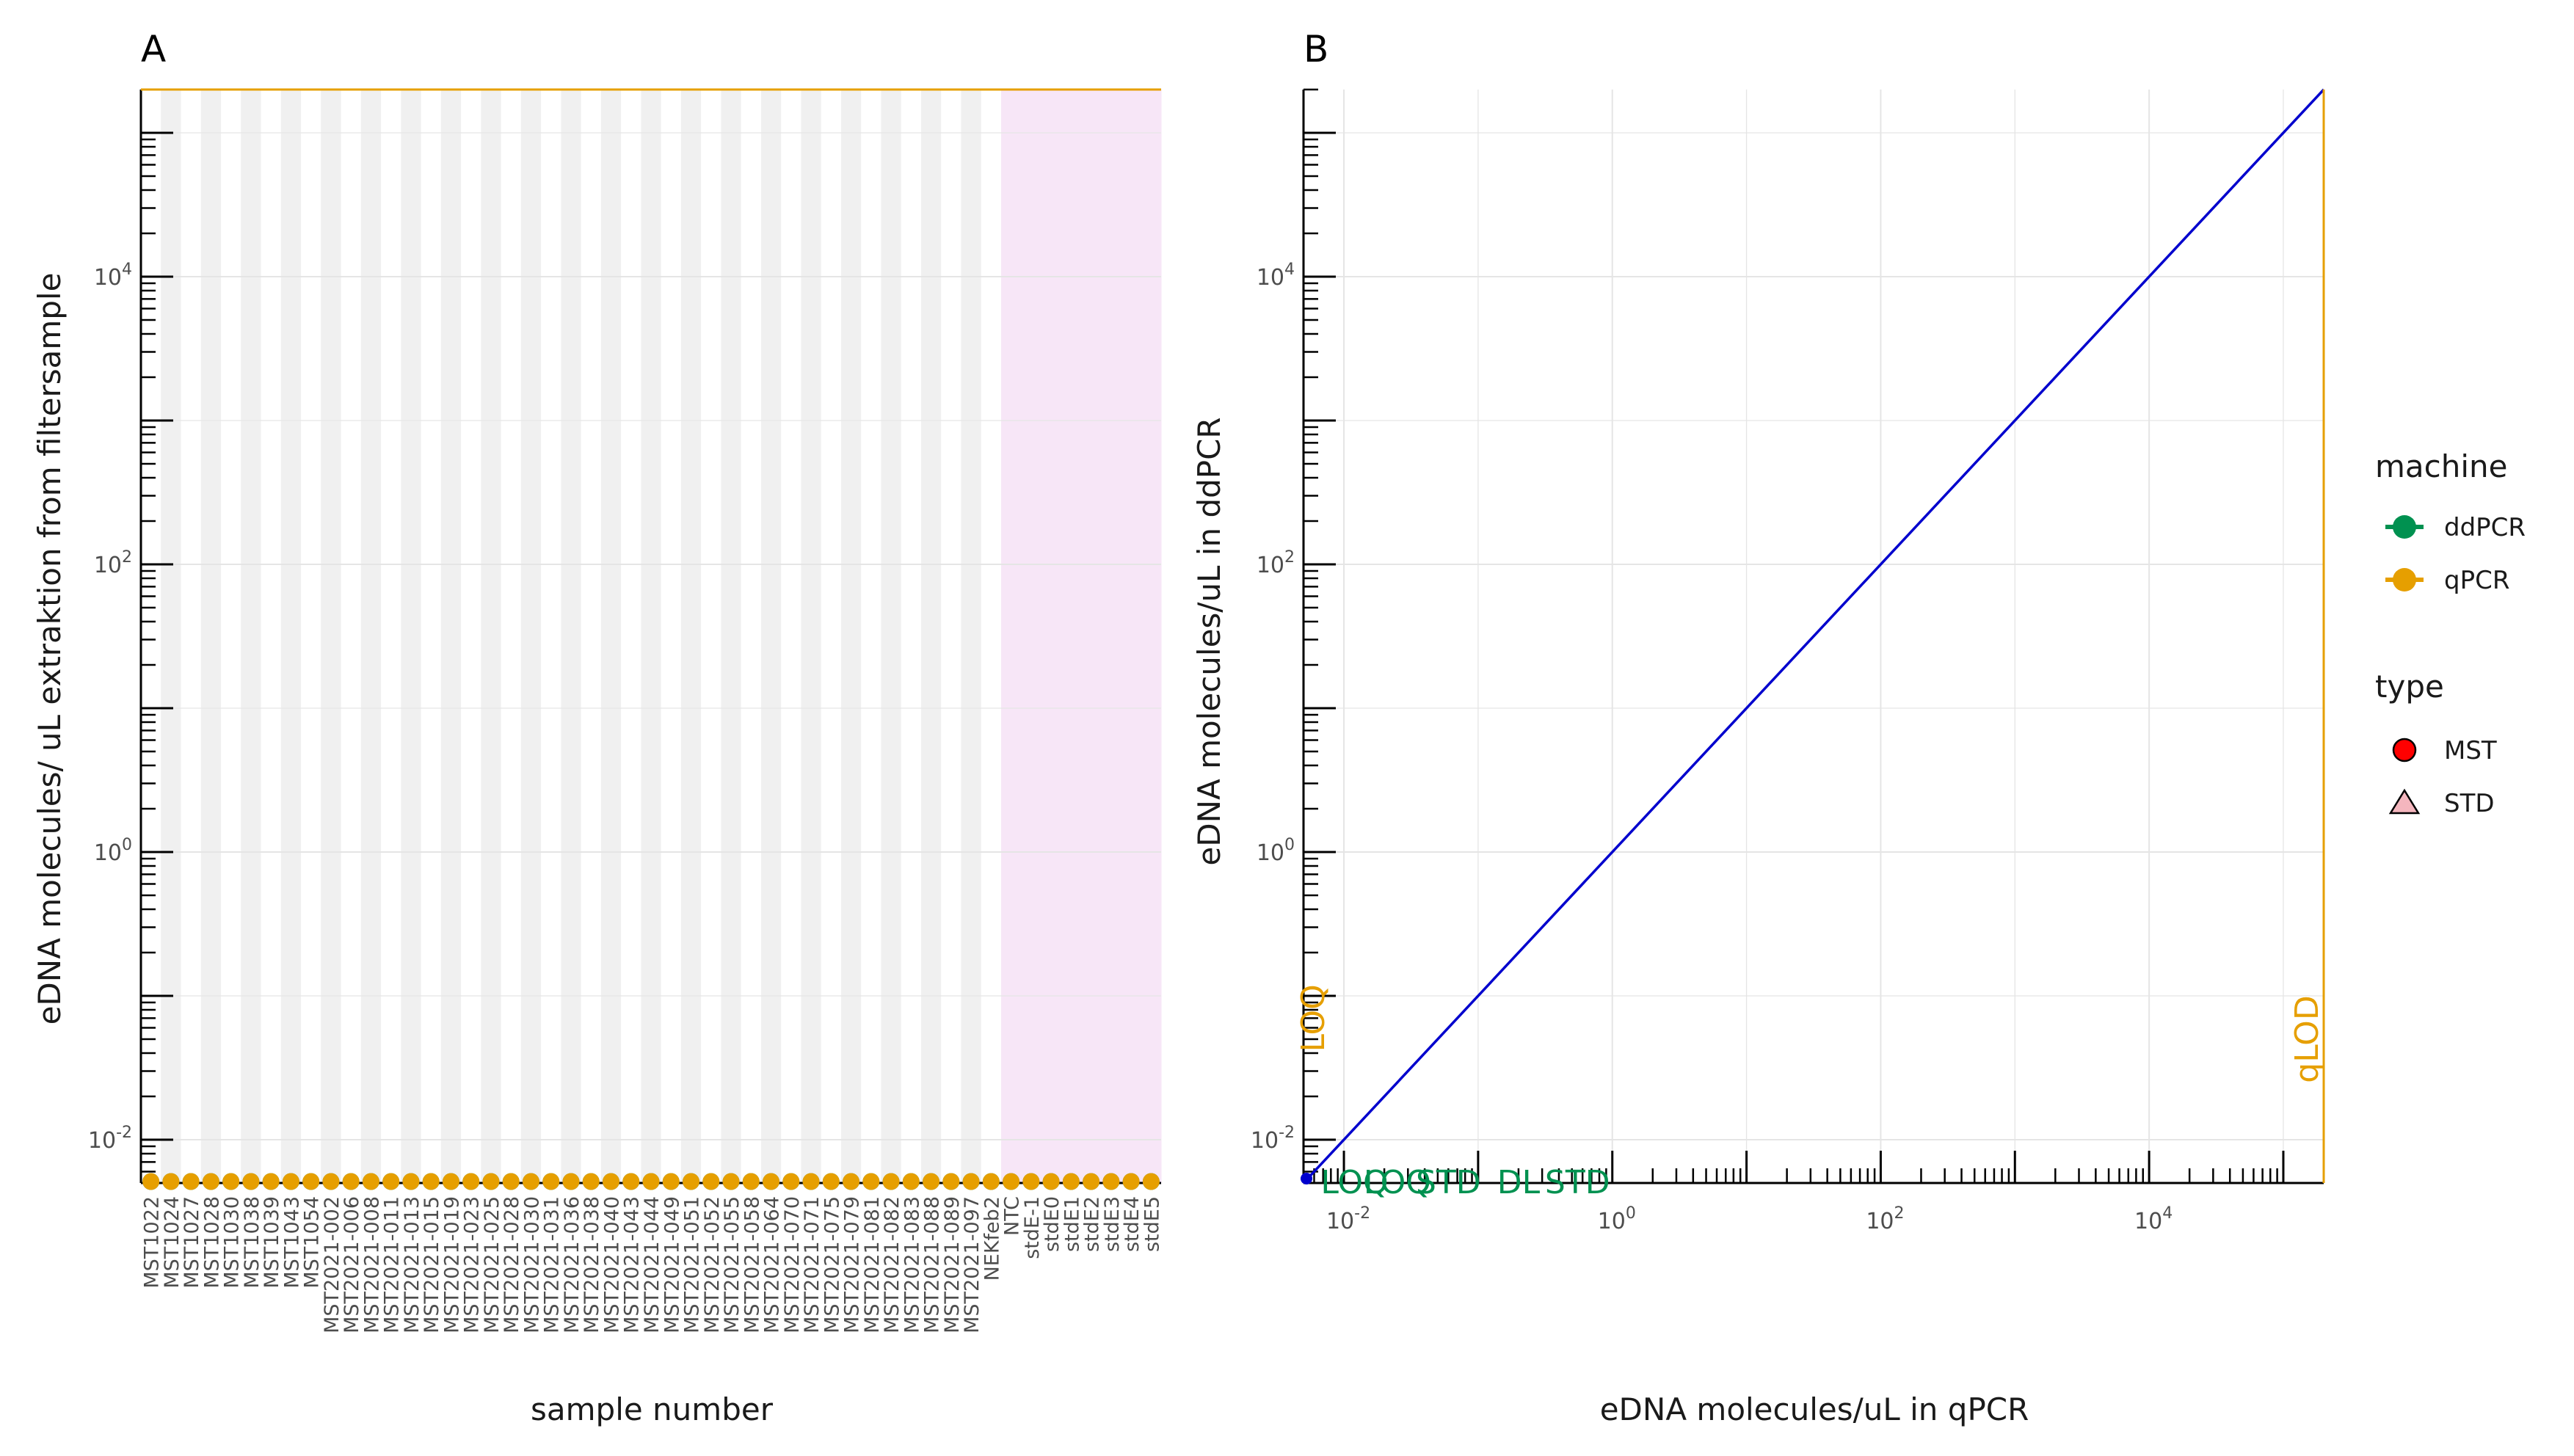  I want to click on x-tick-label: MST2021-075, so click(832, 1264).